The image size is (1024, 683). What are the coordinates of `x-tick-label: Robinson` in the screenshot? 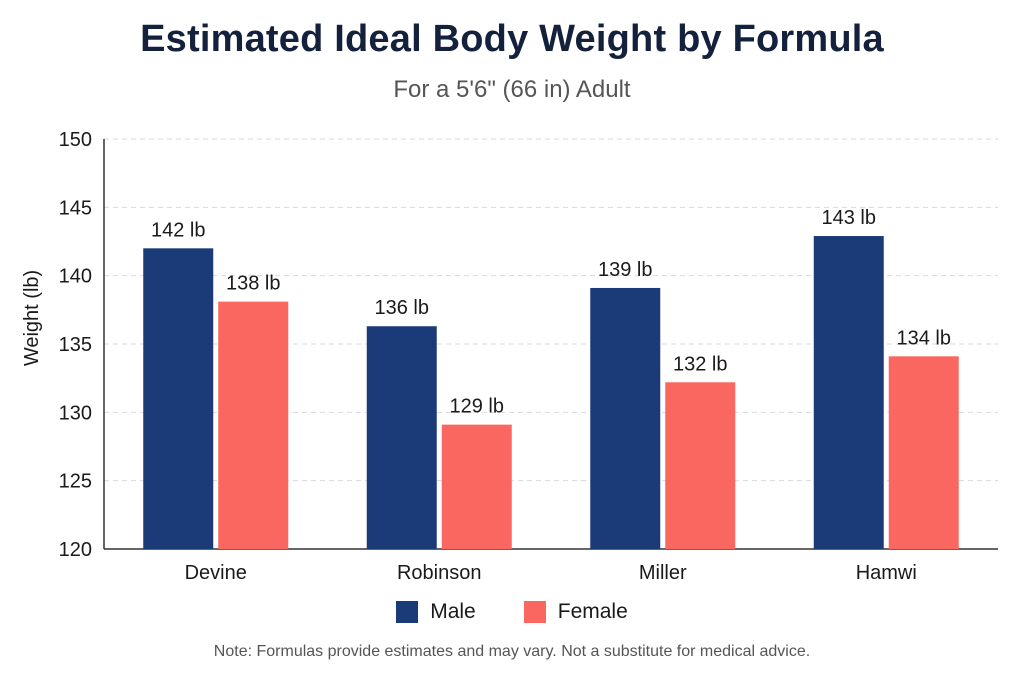 It's located at (439, 573).